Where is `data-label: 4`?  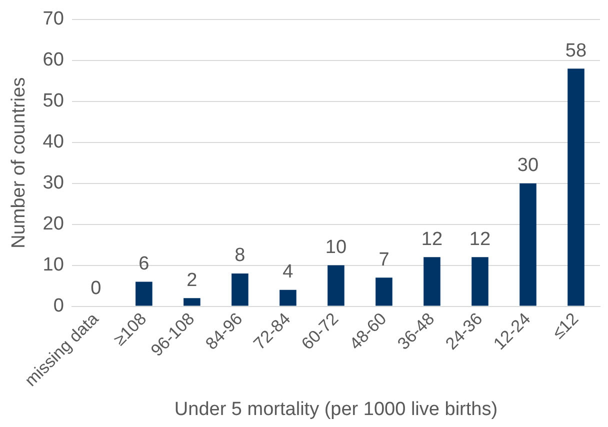
data-label: 4 is located at coordinates (288, 272).